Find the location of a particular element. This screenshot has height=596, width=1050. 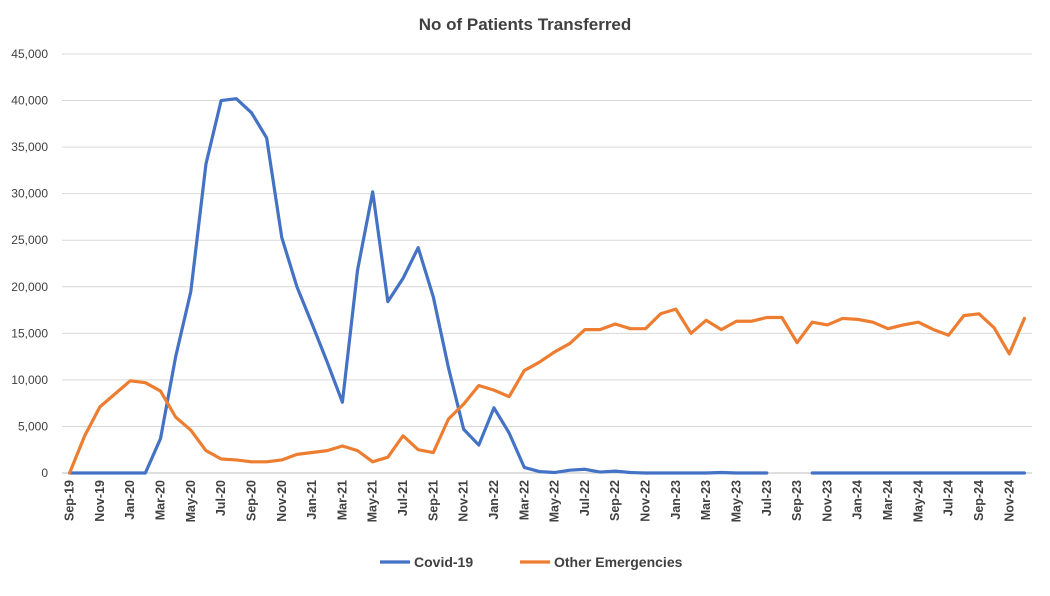

y-tick-label: 20,000 is located at coordinates (29, 287).